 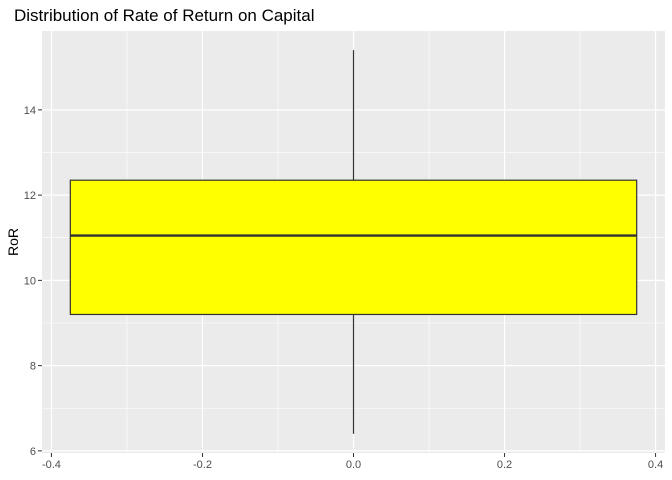 I want to click on x-tick-label: 0.0, so click(x=353, y=465).